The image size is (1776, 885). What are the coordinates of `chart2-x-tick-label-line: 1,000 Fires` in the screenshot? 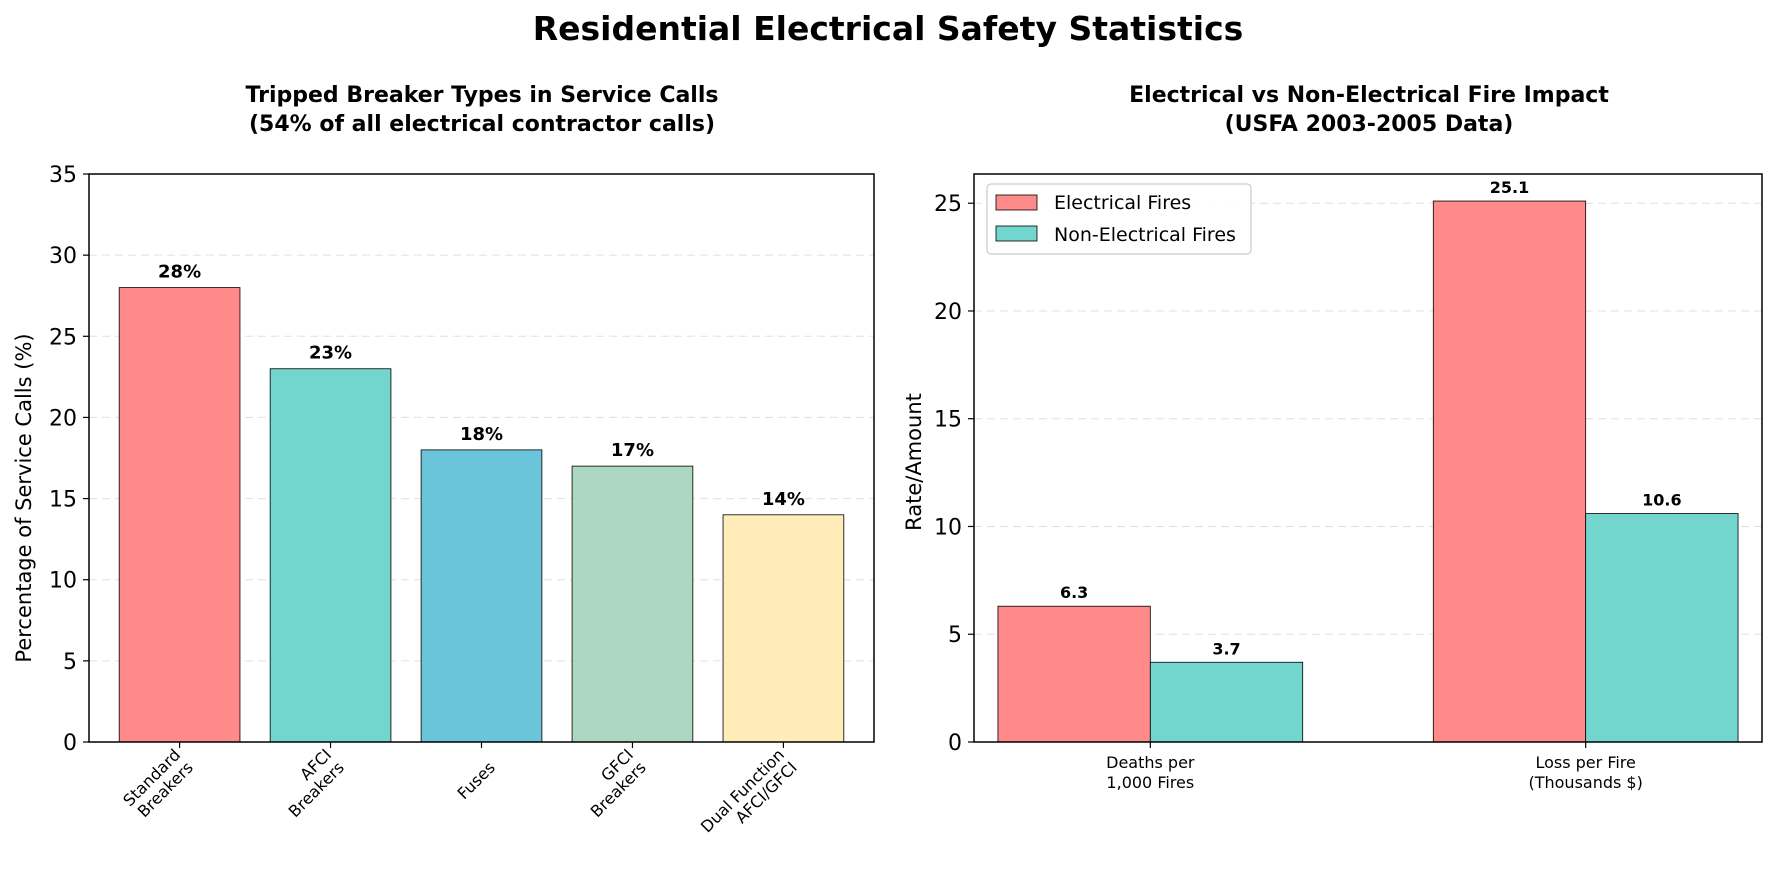 It's located at (1150, 782).